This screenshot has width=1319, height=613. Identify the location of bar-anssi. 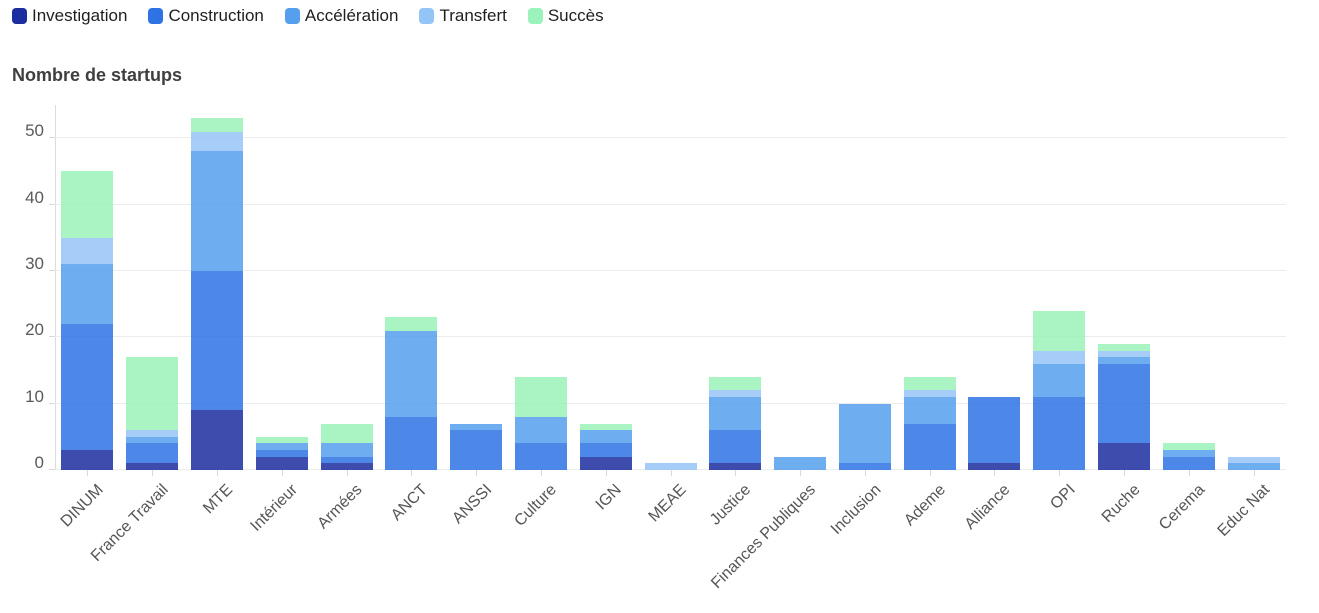
(476, 446).